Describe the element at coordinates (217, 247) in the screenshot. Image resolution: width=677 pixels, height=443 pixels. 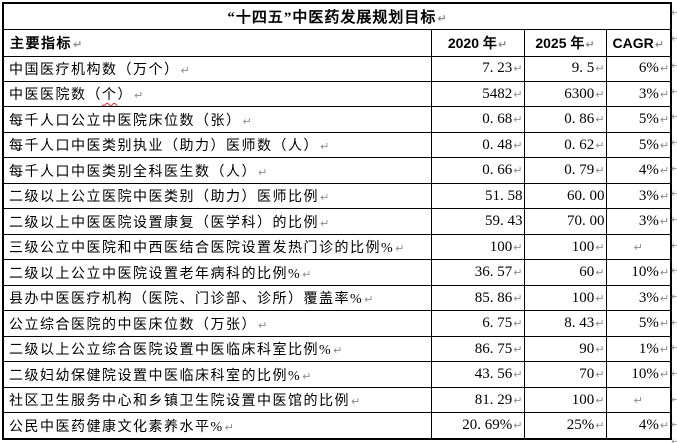
I see `indicator-cell: 三级公立中医院和中西医结合医院设置发热门诊的比例%↵` at that location.